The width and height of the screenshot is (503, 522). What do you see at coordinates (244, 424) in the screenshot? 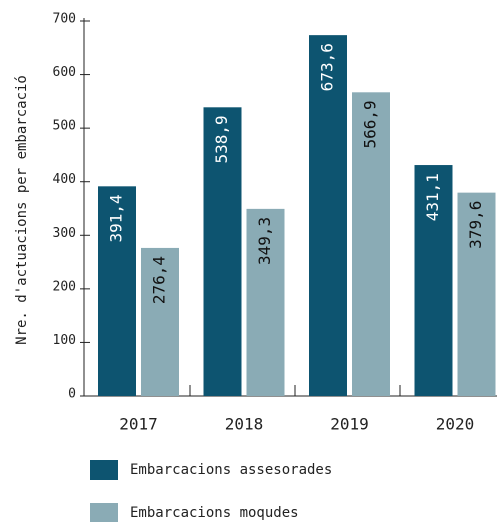
I see `x-tick-label: 2018` at bounding box center [244, 424].